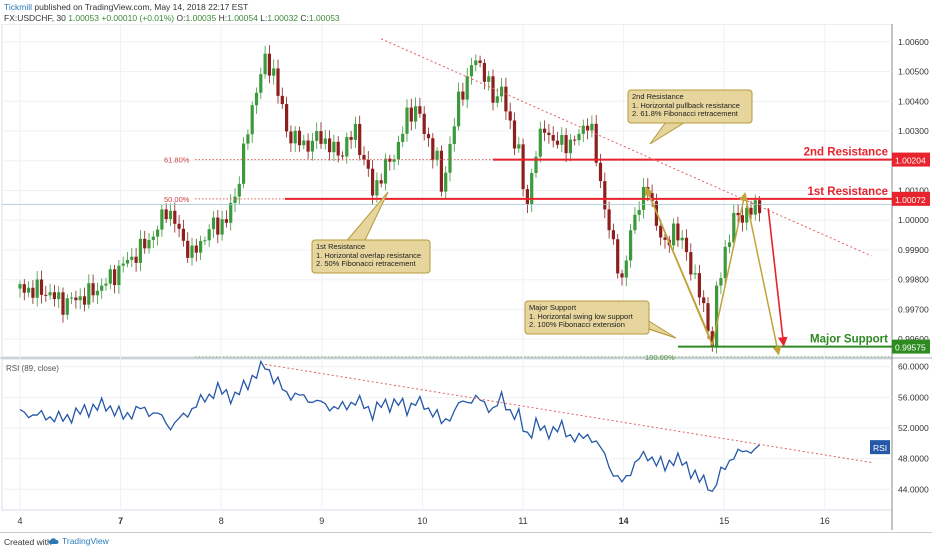  I want to click on rsi-badge, so click(880, 447).